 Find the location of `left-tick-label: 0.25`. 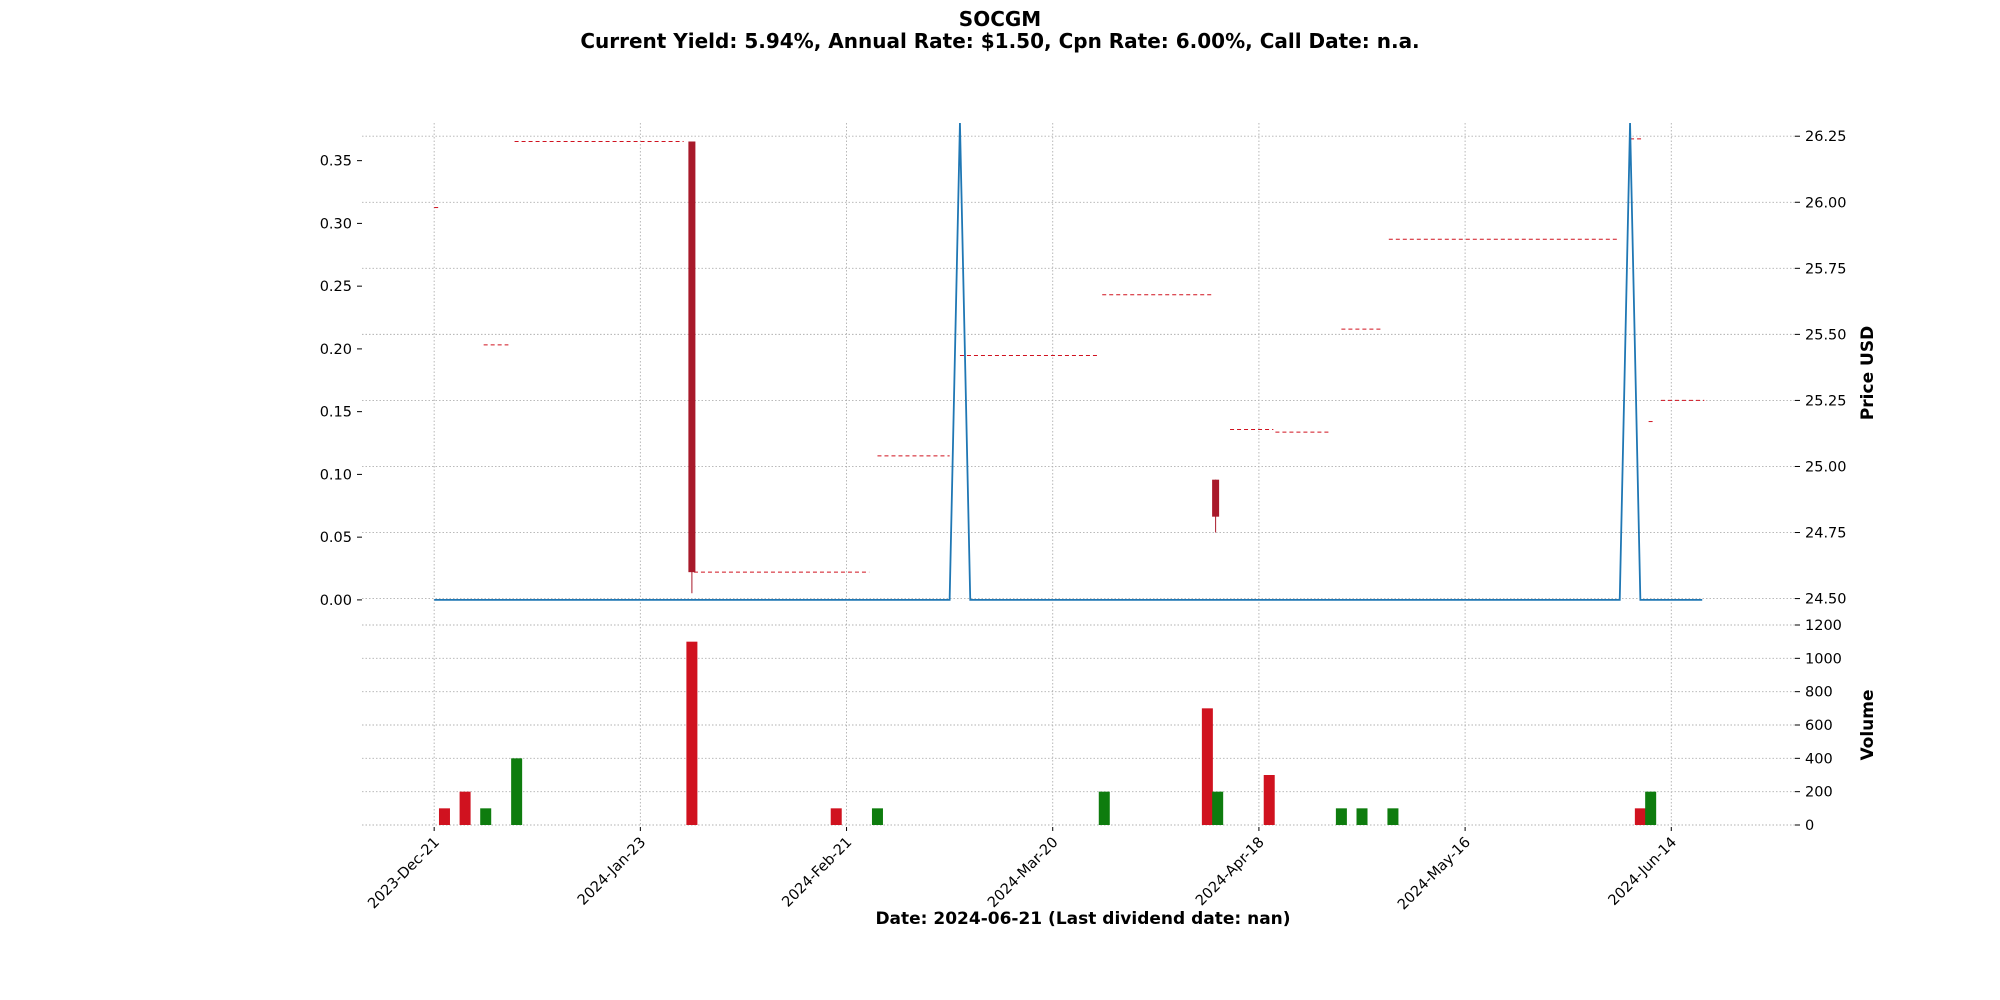

left-tick-label: 0.25 is located at coordinates (336, 287).